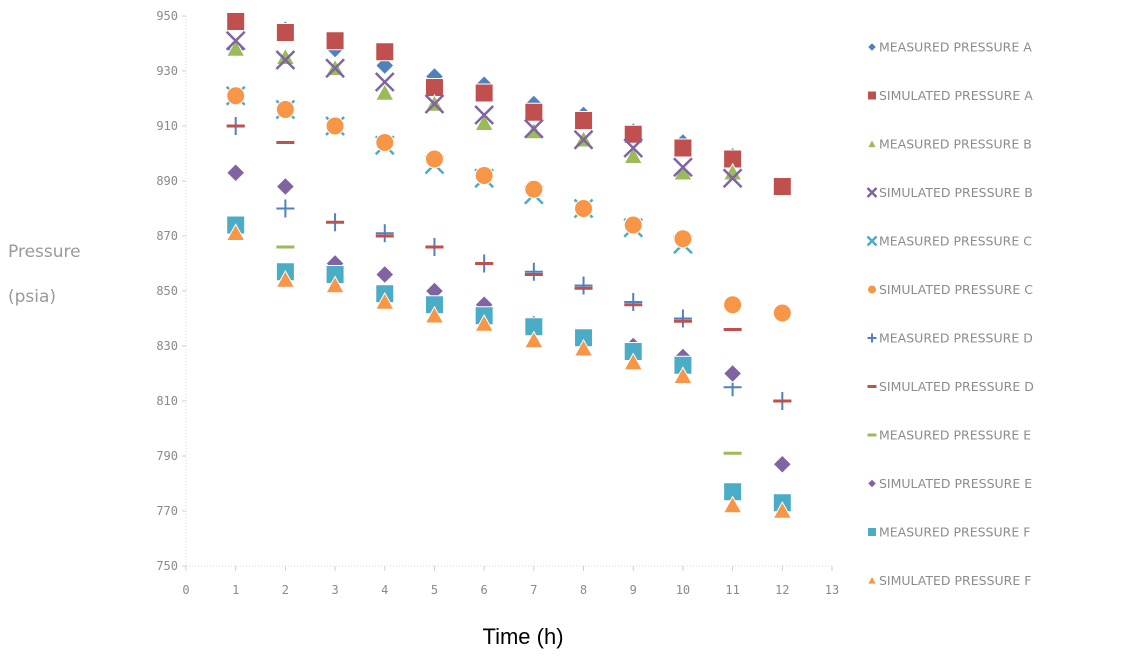 This screenshot has height=659, width=1125. What do you see at coordinates (522, 636) in the screenshot?
I see `x-axis-label: Time (h)` at bounding box center [522, 636].